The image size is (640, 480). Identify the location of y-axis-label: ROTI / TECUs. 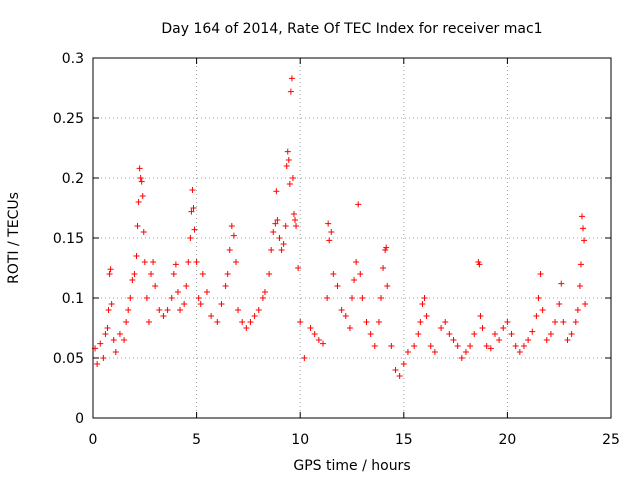
(14, 238).